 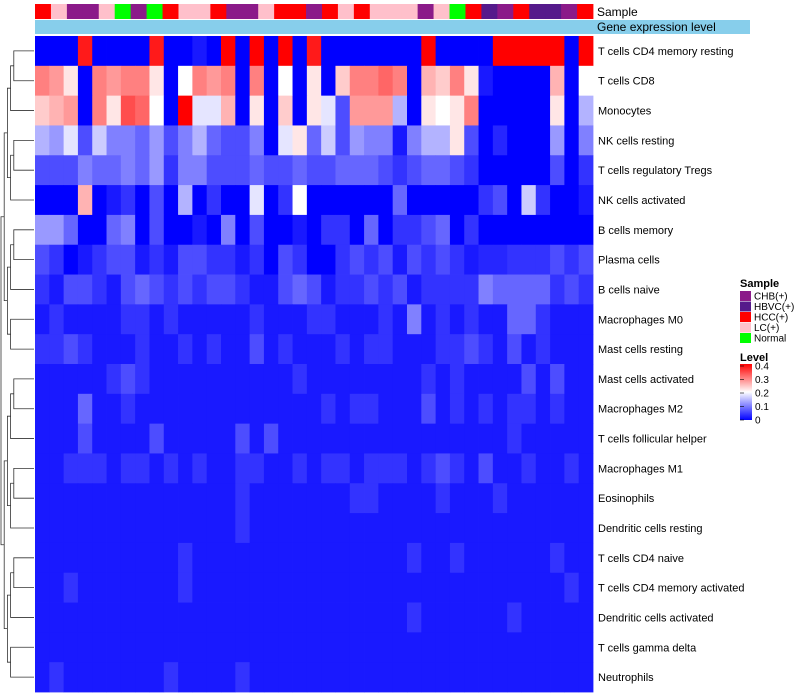 What do you see at coordinates (762, 367) in the screenshot?
I see `level-legend-tick-label: 0.4` at bounding box center [762, 367].